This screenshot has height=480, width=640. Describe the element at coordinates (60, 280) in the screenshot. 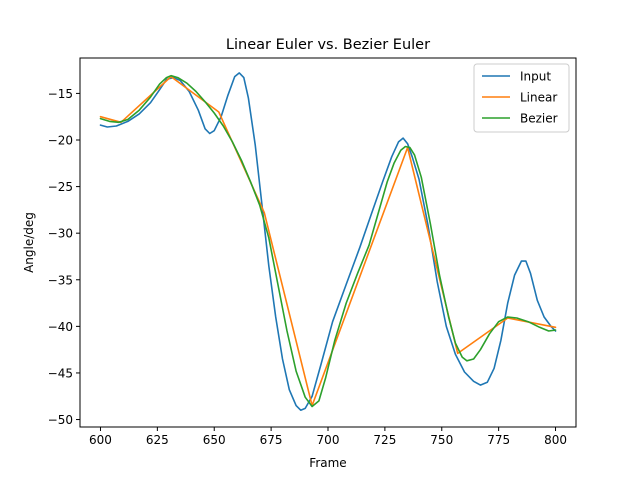

I see `y-tick-label: −35` at that location.